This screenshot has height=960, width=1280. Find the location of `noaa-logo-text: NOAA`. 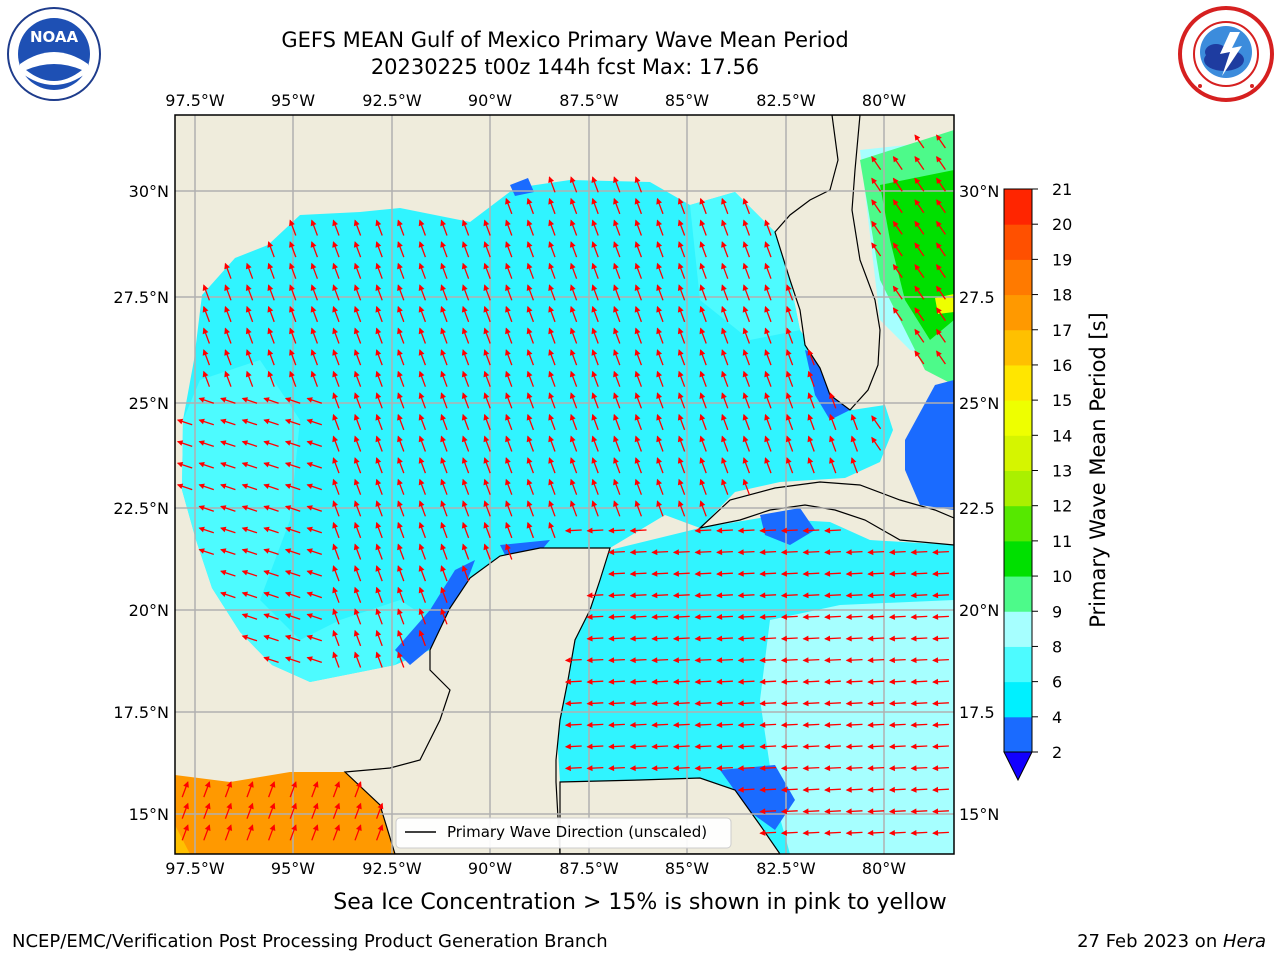

noaa-logo-text: NOAA is located at coordinates (54, 37).